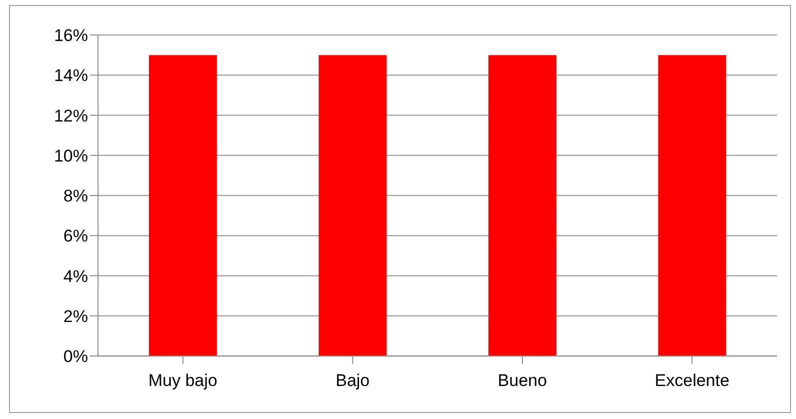 This screenshot has width=796, height=419. What do you see at coordinates (75, 236) in the screenshot?
I see `y-tick-label: 6%` at bounding box center [75, 236].